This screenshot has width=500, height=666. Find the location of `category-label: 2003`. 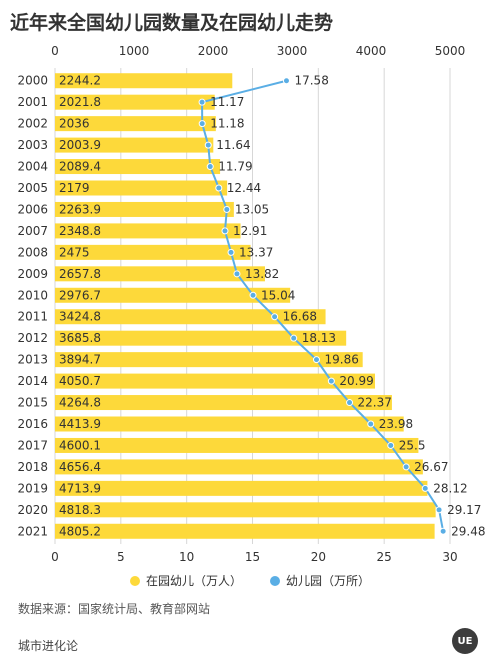

category-label: 2003 is located at coordinates (32, 145).